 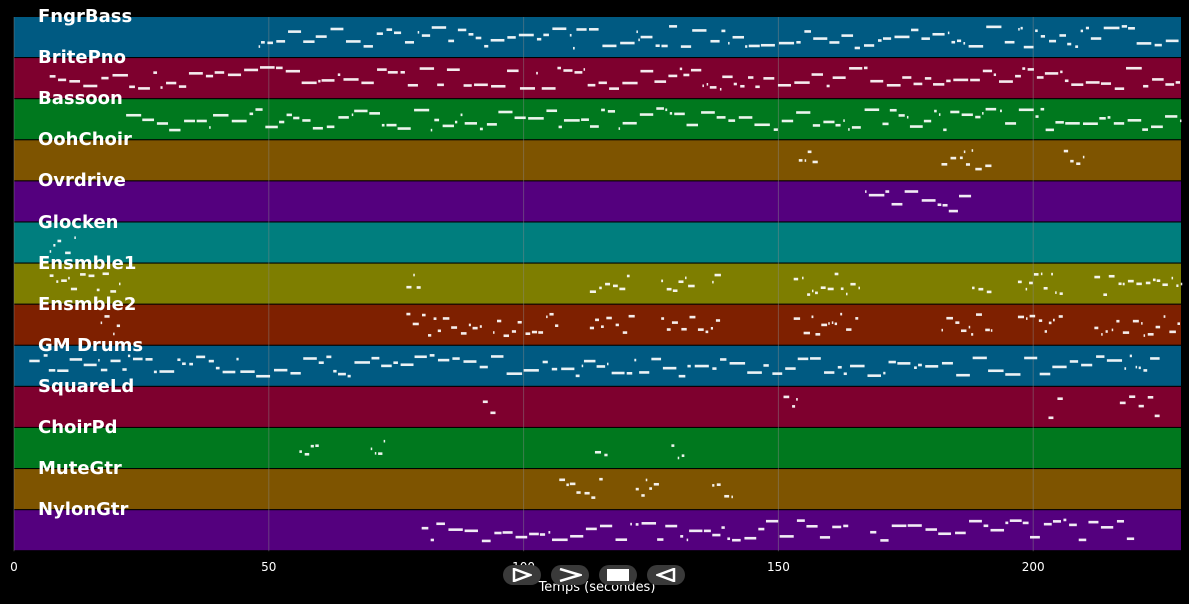 I want to click on track-label: NylonGtr, so click(x=83, y=510).